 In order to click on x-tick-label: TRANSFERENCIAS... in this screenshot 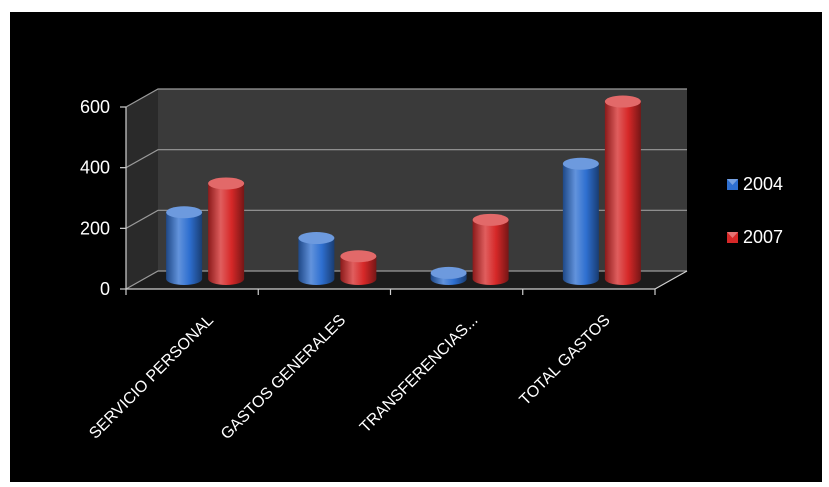, I will do `click(419, 374)`.